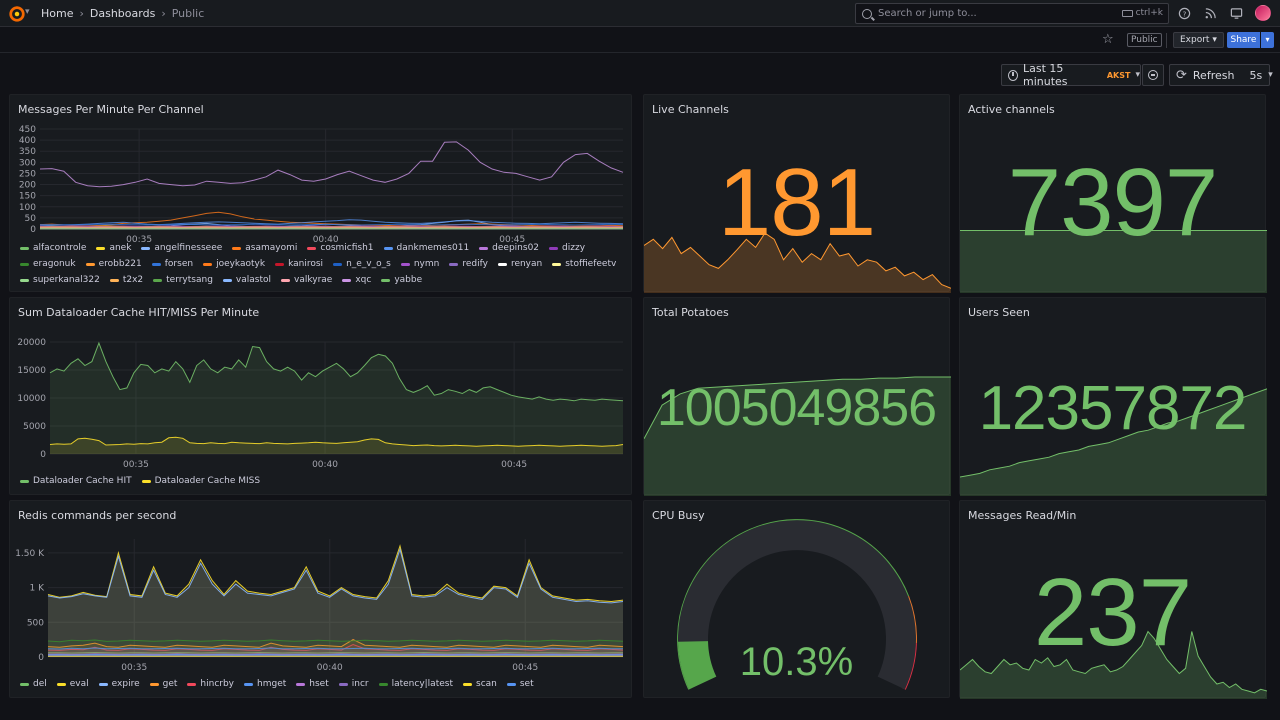 This screenshot has height=720, width=1280. Describe the element at coordinates (1236, 13) in the screenshot. I see `monitor-icon` at that location.